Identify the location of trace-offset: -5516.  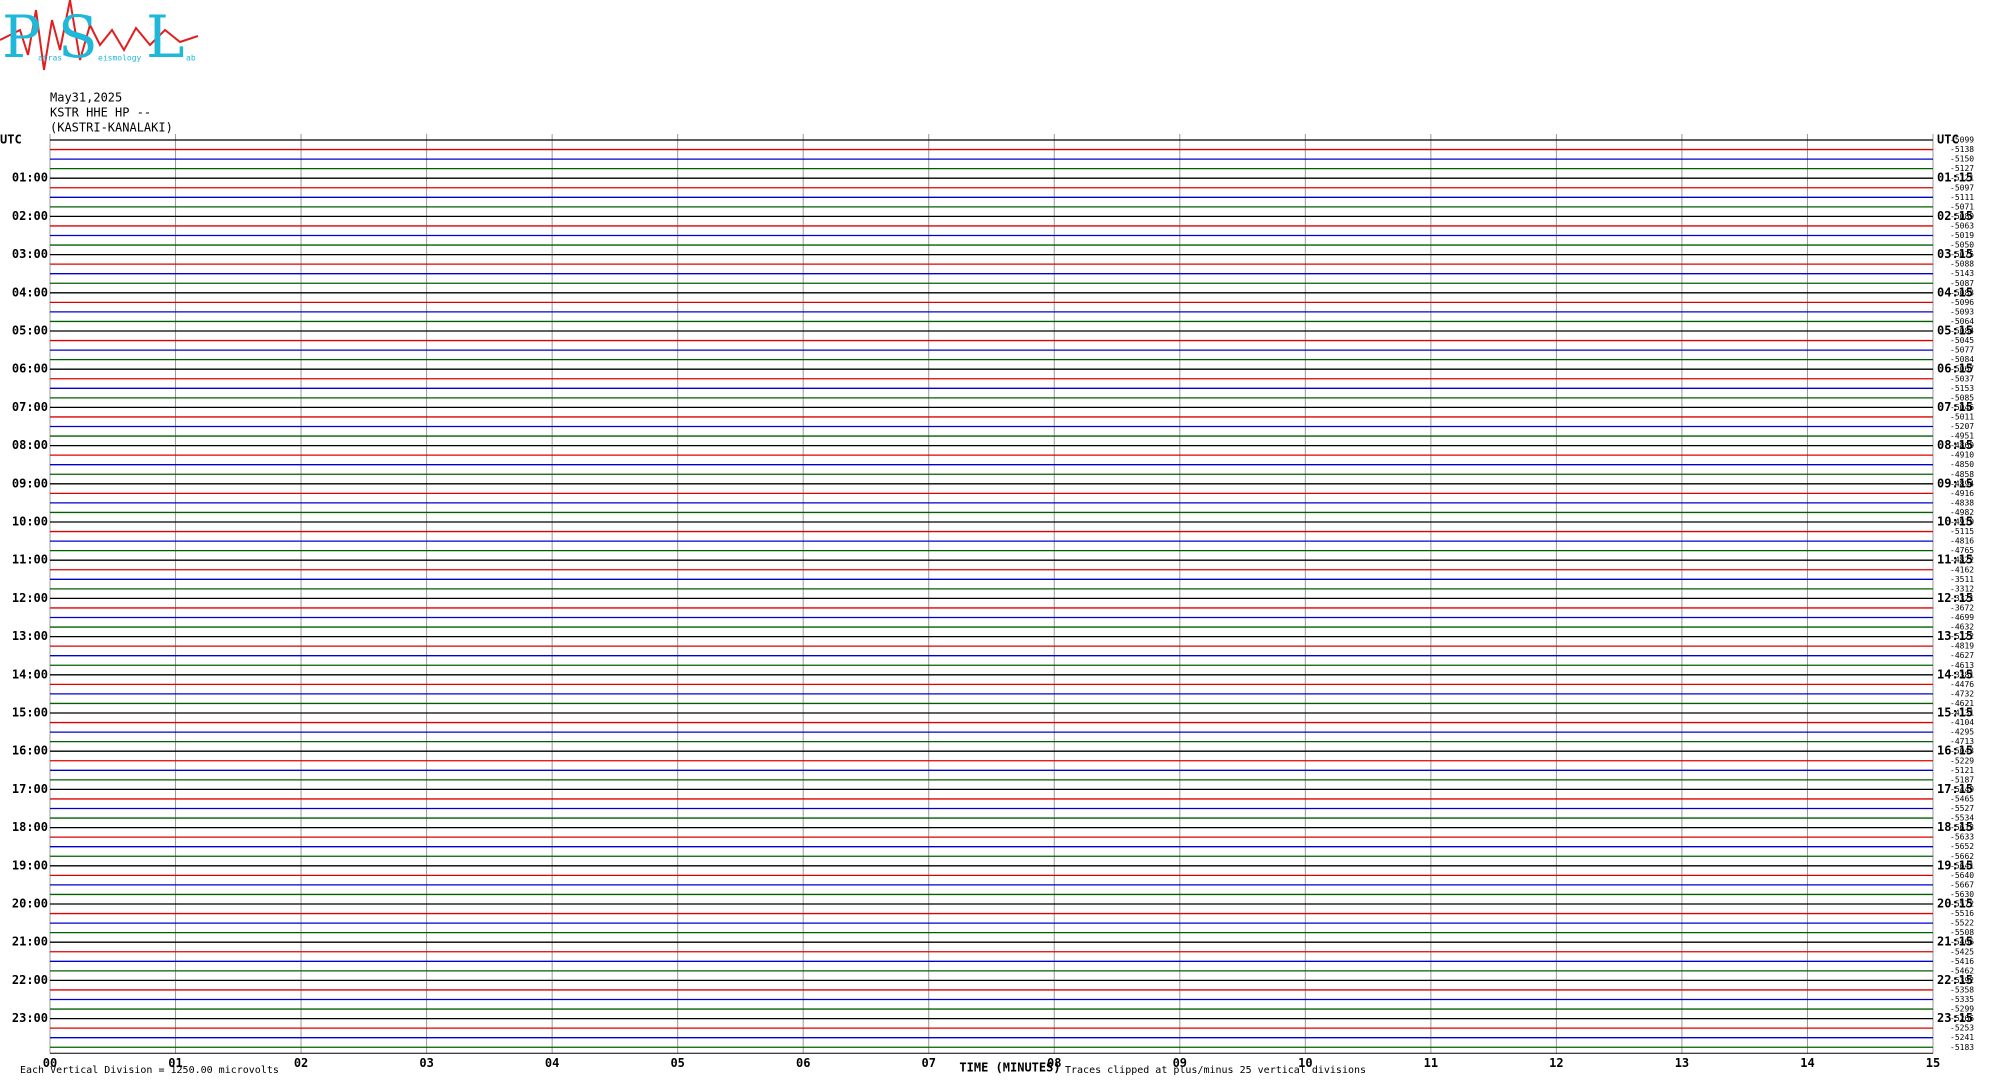
(1962, 913).